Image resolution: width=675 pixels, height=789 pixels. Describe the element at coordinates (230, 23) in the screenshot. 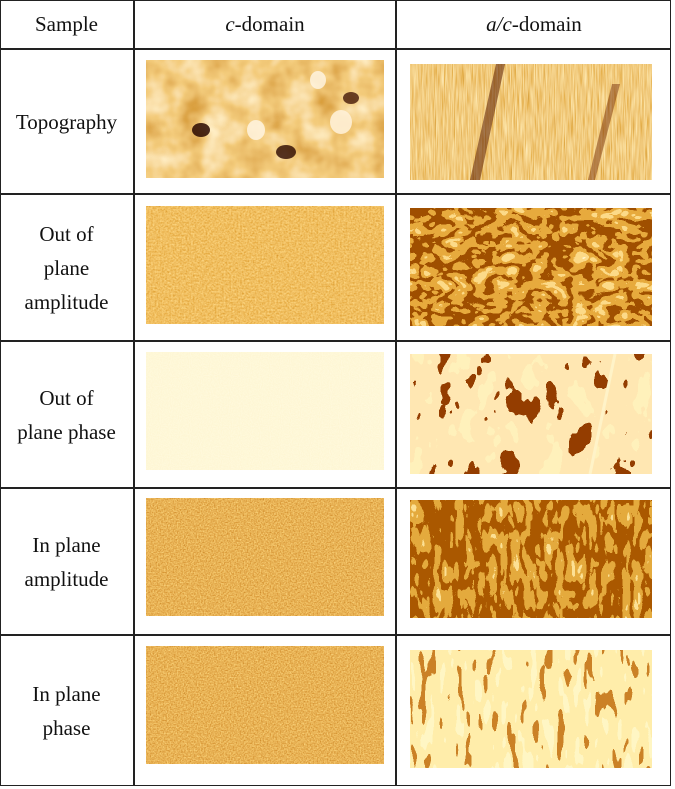

I see `header-c-italic: c` at that location.